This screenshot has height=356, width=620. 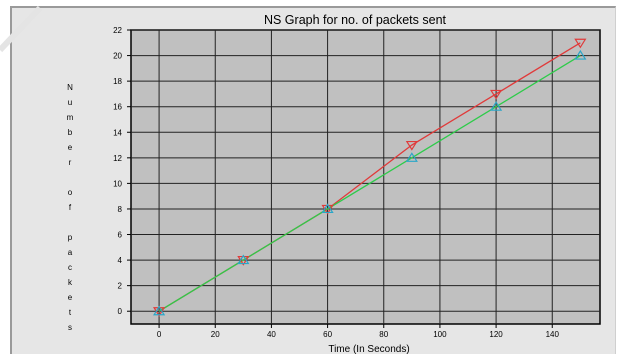 What do you see at coordinates (496, 334) in the screenshot?
I see `x-tick-label: 120` at bounding box center [496, 334].